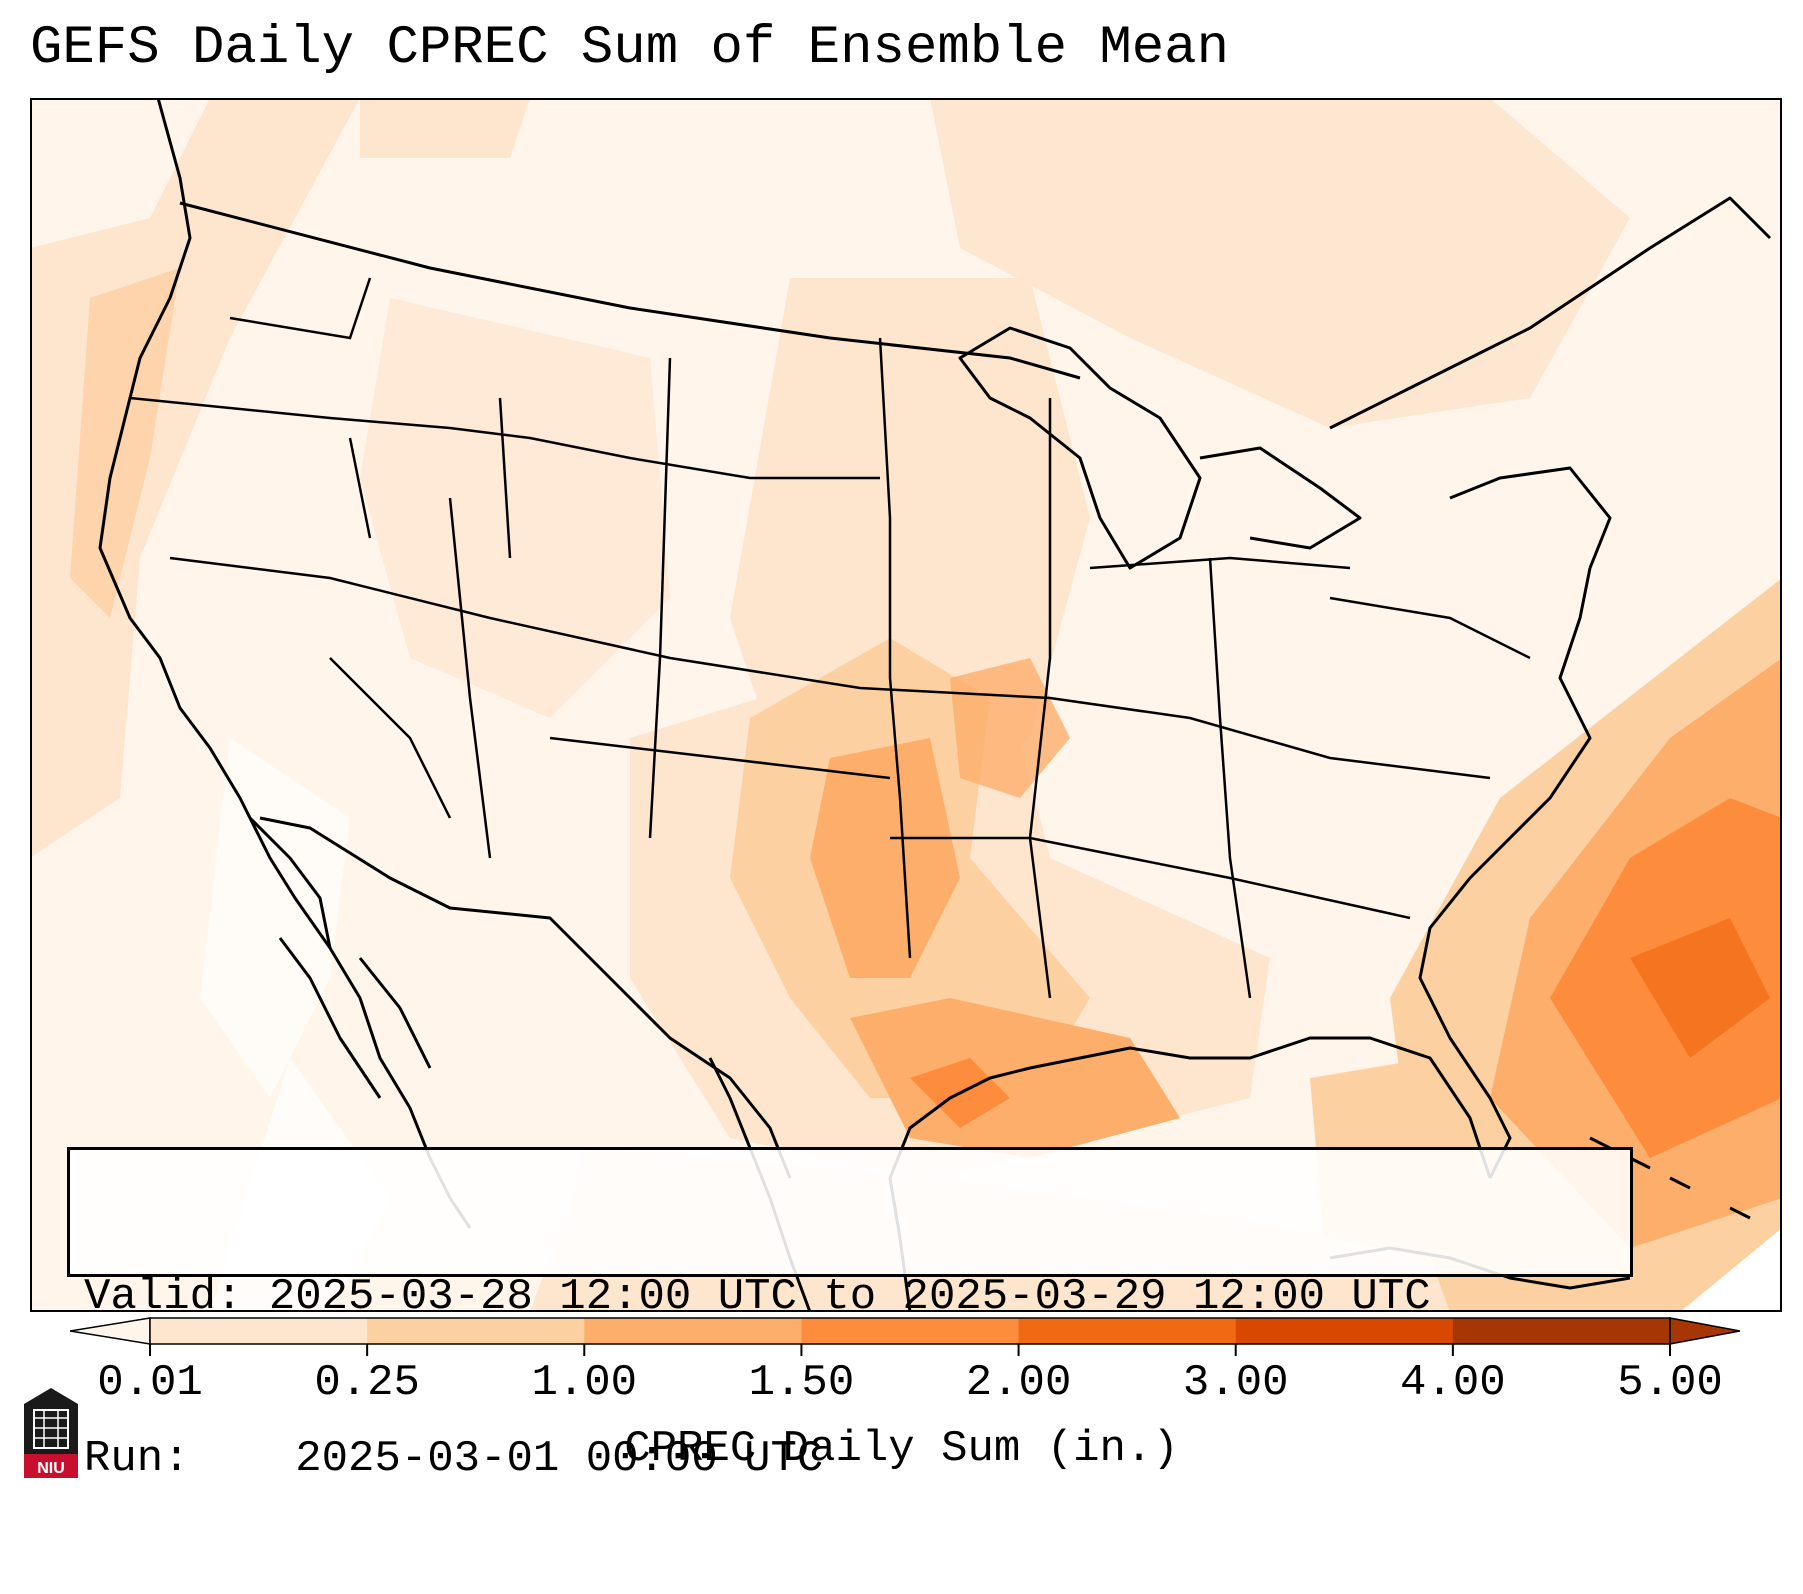 This screenshot has width=1803, height=1594. I want to click on colorbar, so click(905, 1336).